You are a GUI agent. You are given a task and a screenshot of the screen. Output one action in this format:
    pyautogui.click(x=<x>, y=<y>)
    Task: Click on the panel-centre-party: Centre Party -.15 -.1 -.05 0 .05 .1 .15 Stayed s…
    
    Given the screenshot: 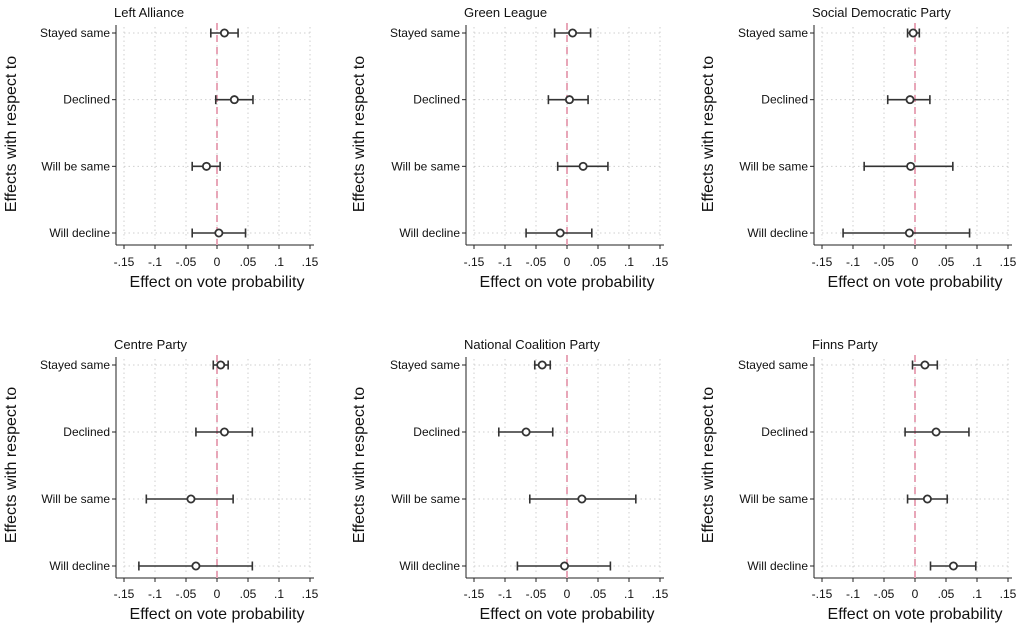 What is the action you would take?
    pyautogui.click(x=161, y=480)
    